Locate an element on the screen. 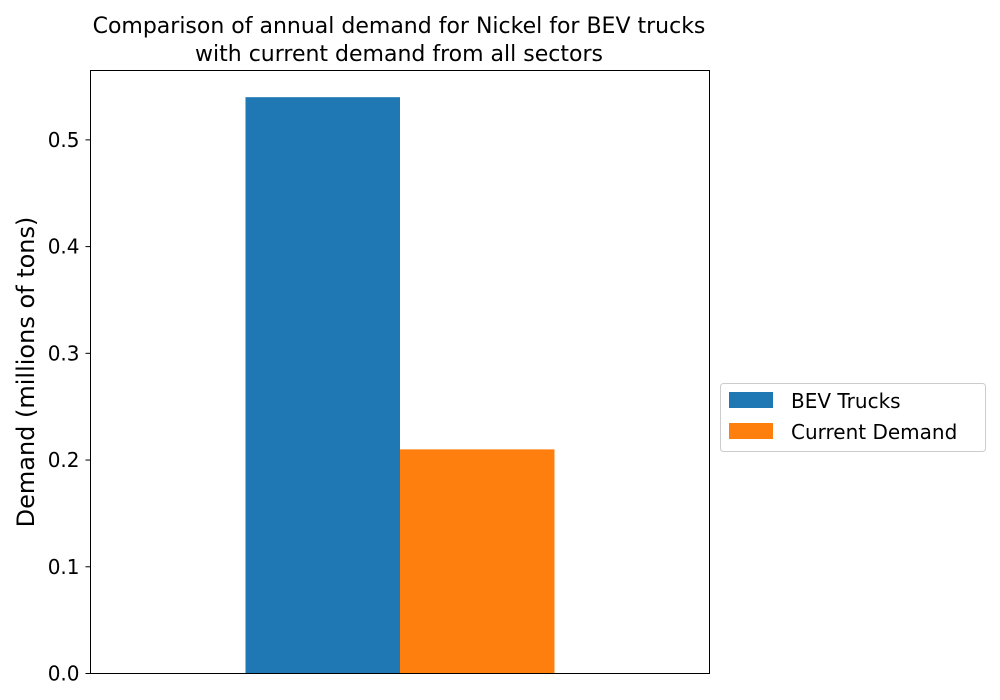 The image size is (1000, 700). y-tick-label: 0.4 is located at coordinates (64, 247).